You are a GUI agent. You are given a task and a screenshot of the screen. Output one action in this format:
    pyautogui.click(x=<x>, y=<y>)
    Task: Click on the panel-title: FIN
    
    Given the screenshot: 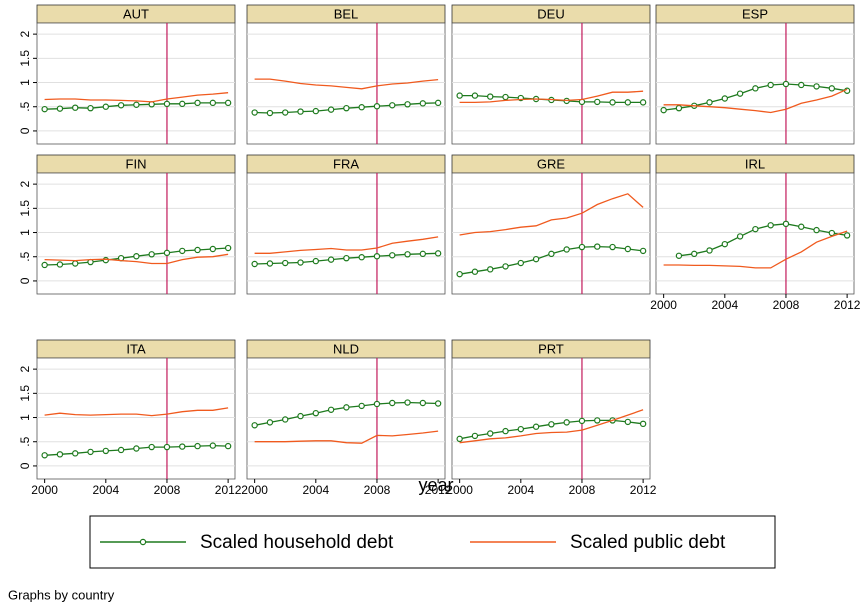 What is the action you would take?
    pyautogui.click(x=136, y=163)
    